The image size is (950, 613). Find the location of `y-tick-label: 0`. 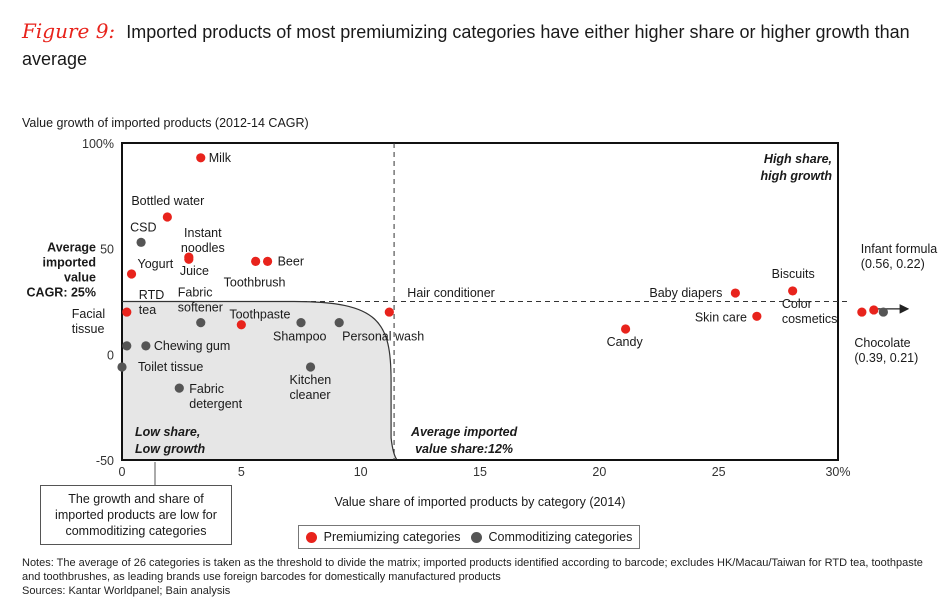

y-tick-label: 0 is located at coordinates (110, 355).